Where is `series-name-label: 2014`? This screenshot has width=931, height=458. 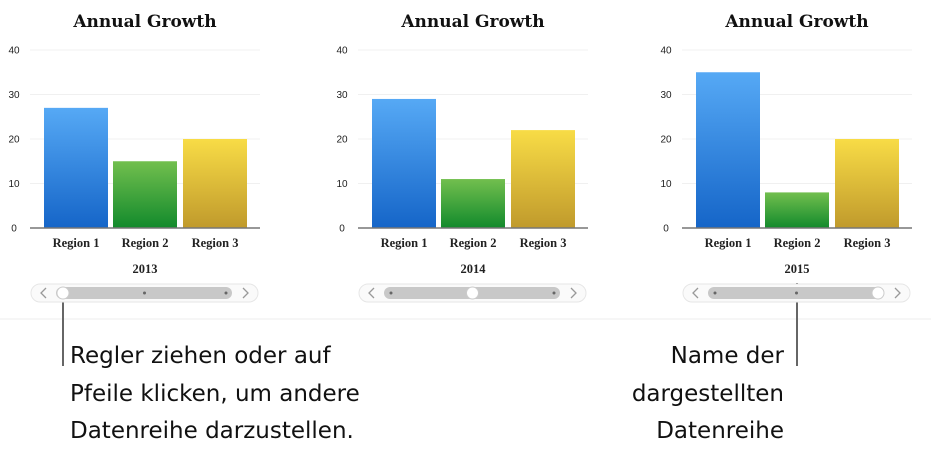 series-name-label: 2014 is located at coordinates (474, 269).